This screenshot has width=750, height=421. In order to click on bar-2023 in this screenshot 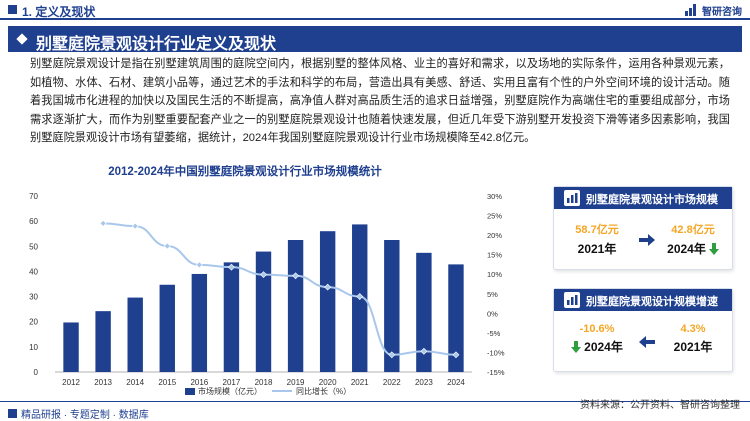, I will do `click(424, 312)`.